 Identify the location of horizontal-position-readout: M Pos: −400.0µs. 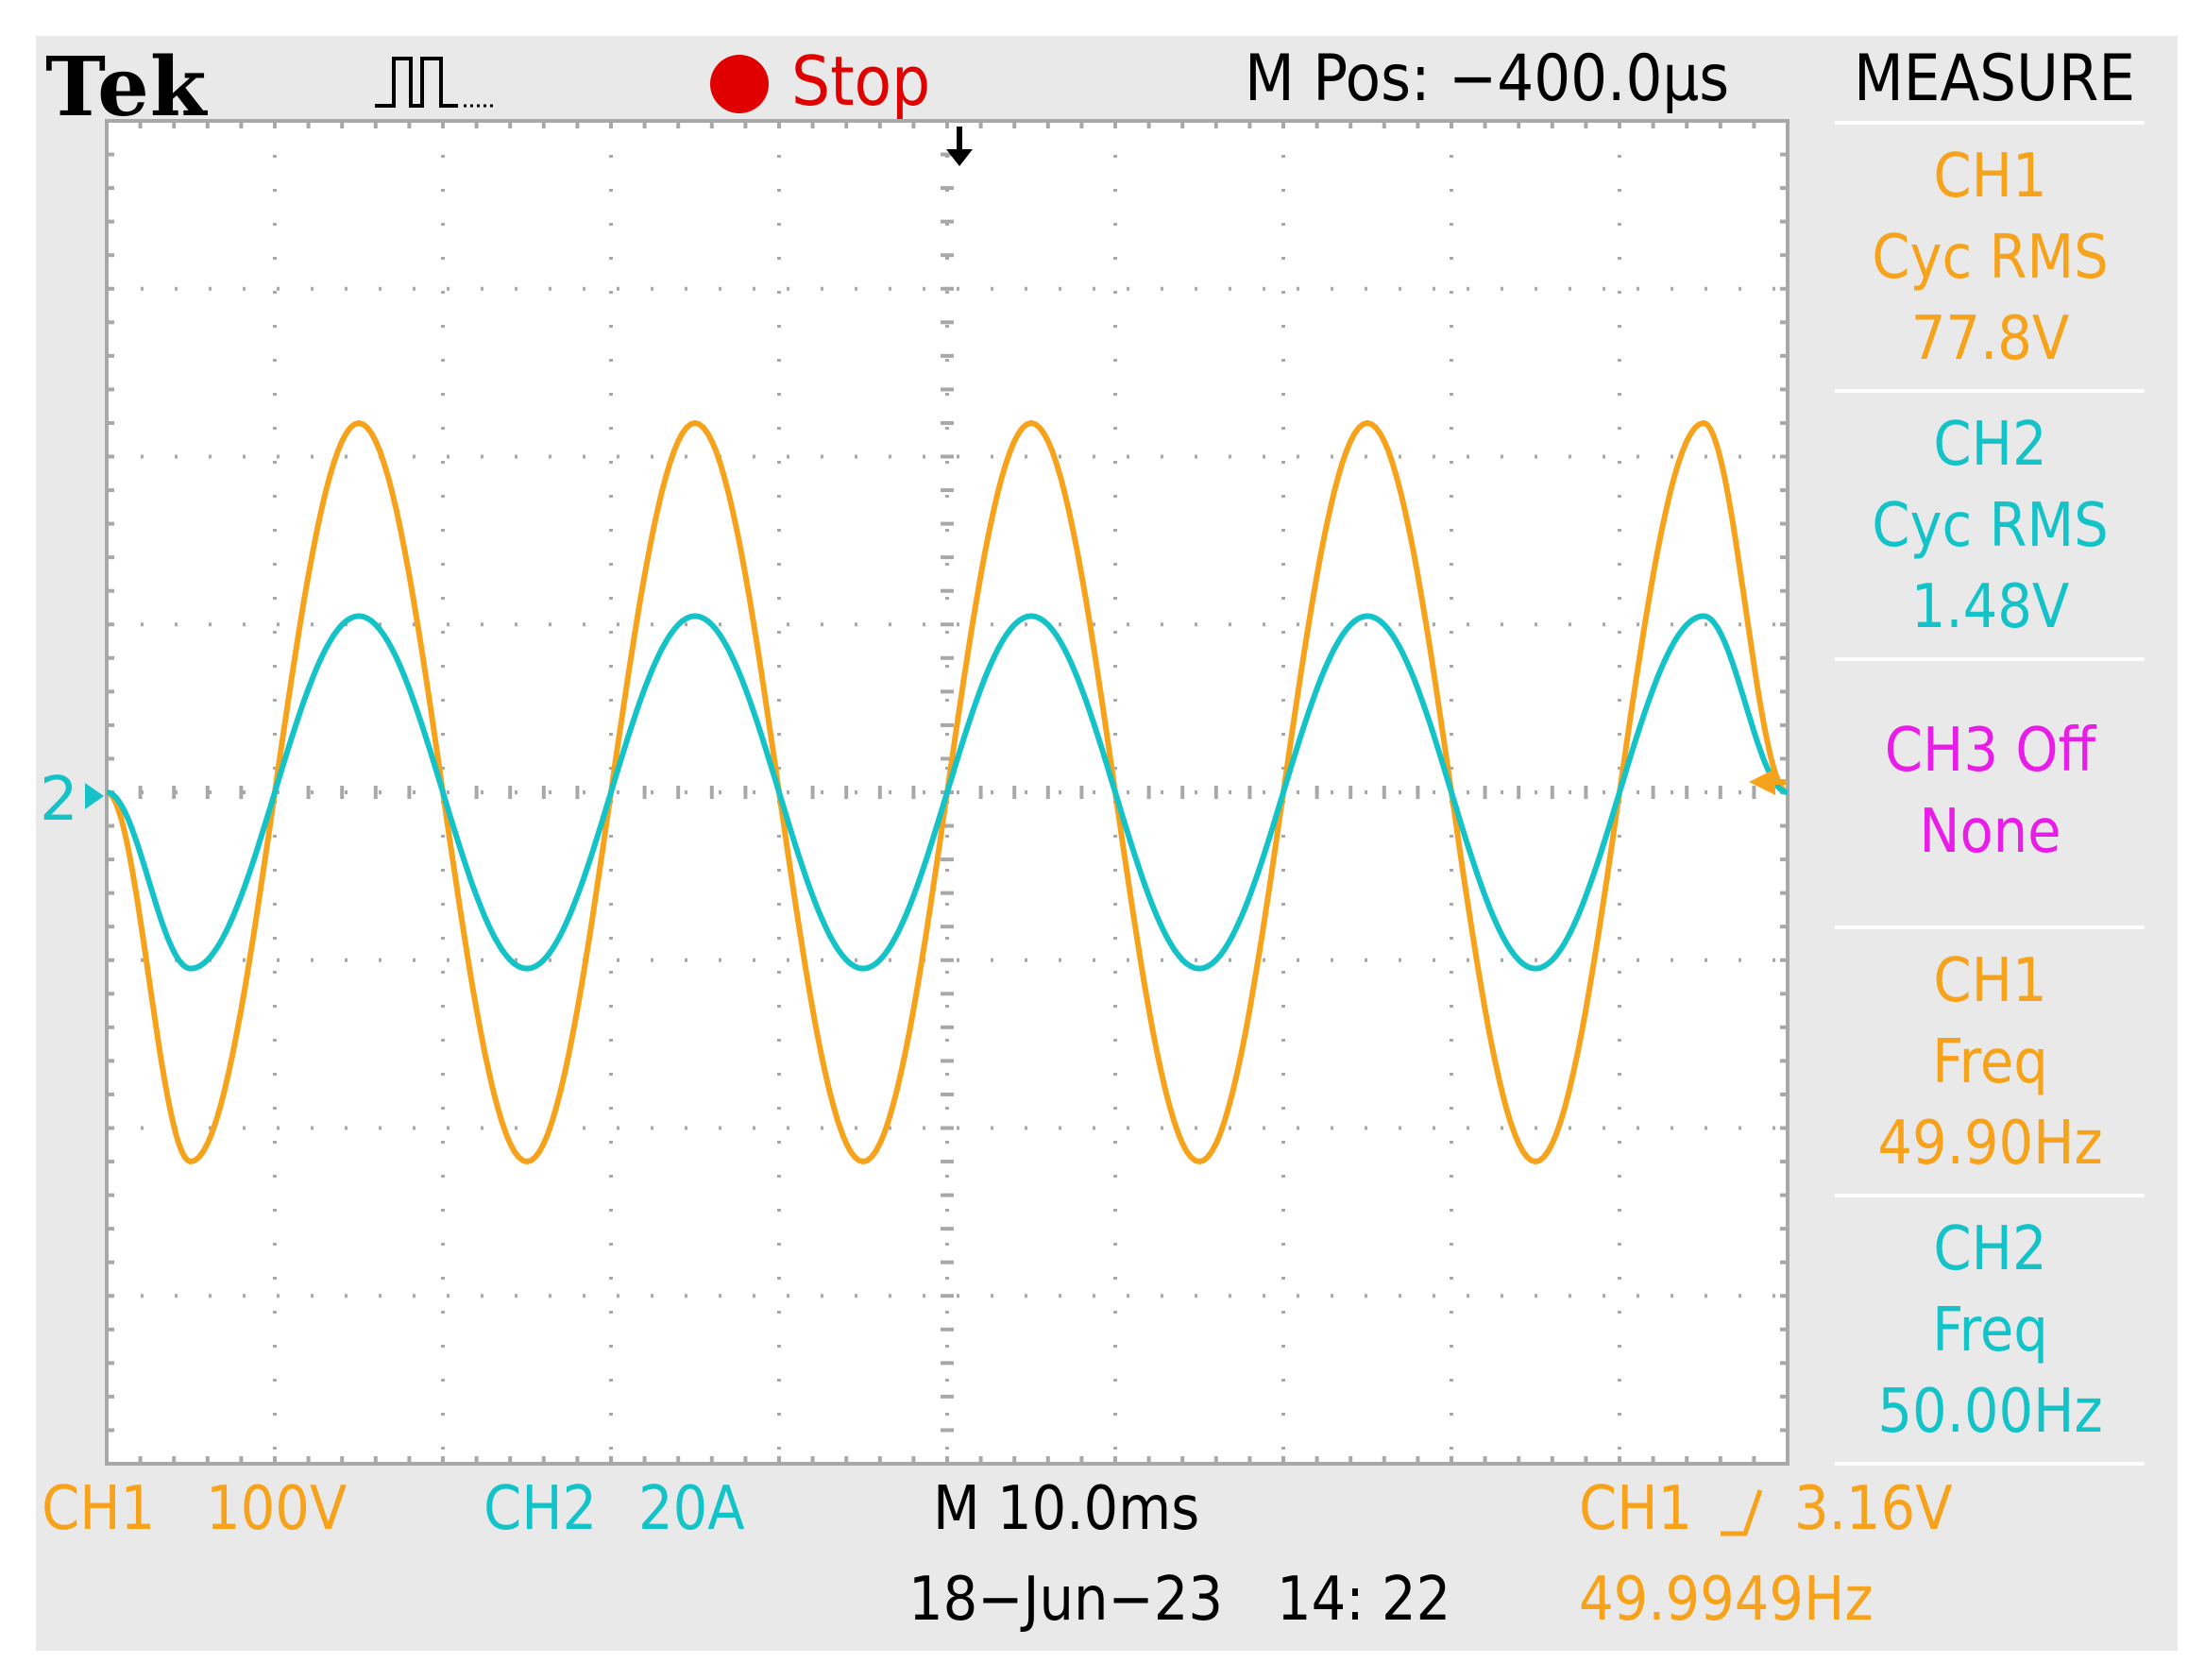
(1487, 79).